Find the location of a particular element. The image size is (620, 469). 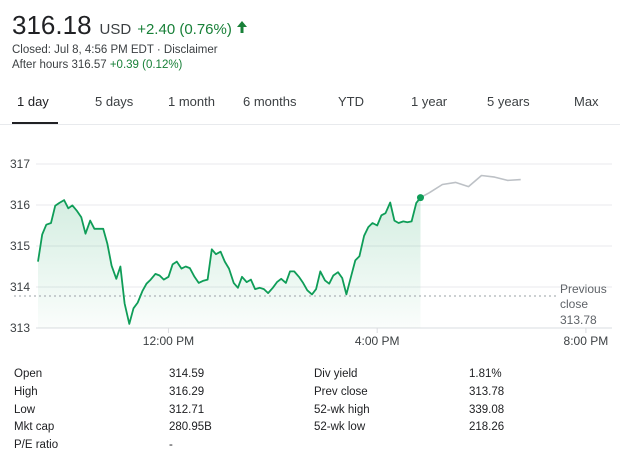

after-hours-price-line is located at coordinates (470, 186).